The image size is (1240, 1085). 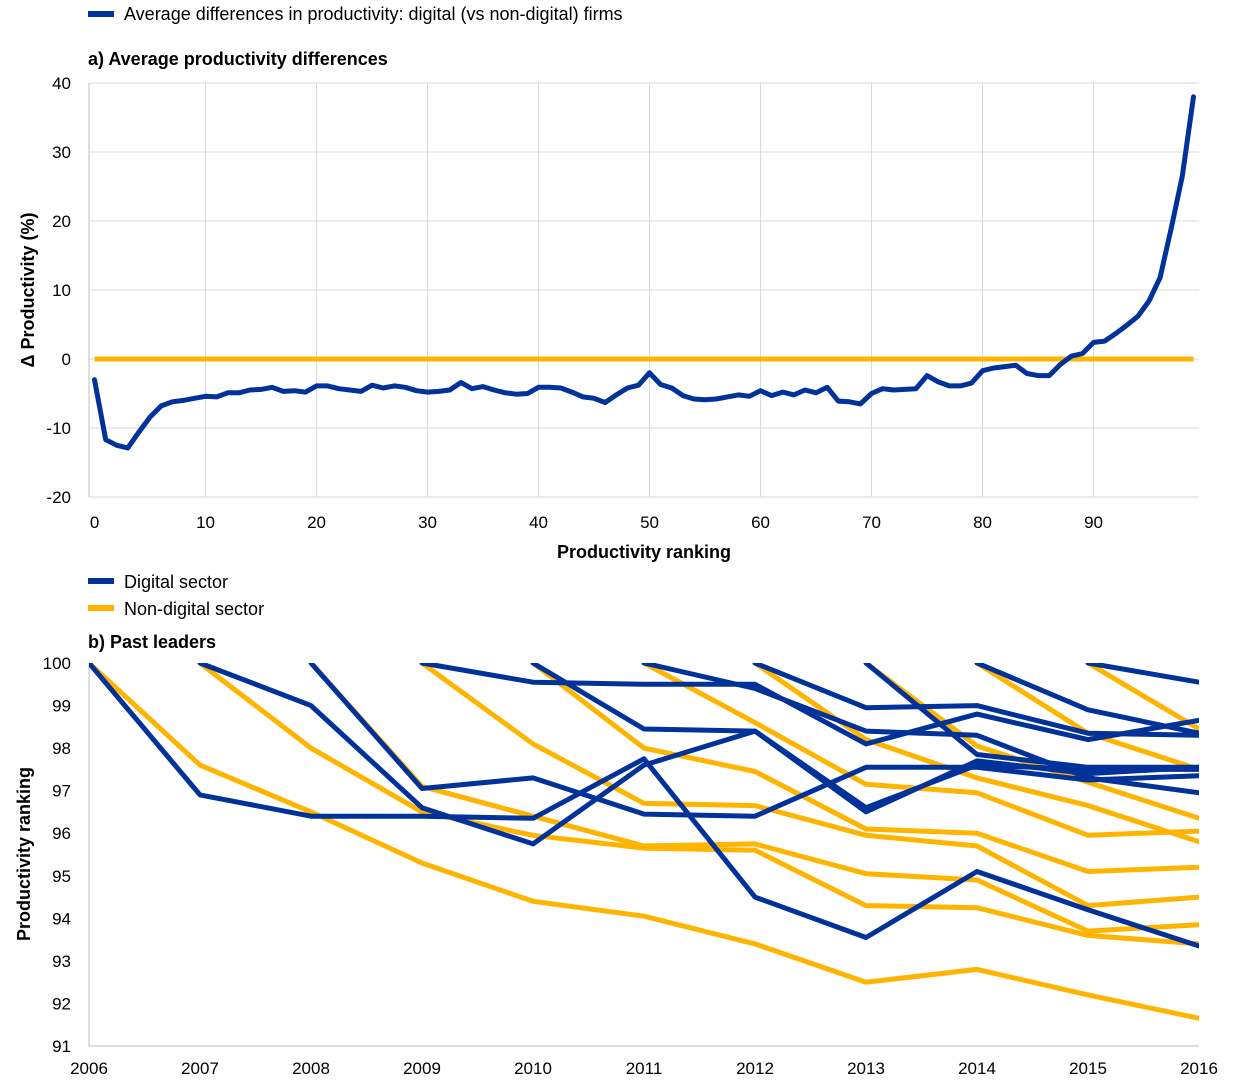 I want to click on a-y-tick-label: -20, so click(x=58, y=497).